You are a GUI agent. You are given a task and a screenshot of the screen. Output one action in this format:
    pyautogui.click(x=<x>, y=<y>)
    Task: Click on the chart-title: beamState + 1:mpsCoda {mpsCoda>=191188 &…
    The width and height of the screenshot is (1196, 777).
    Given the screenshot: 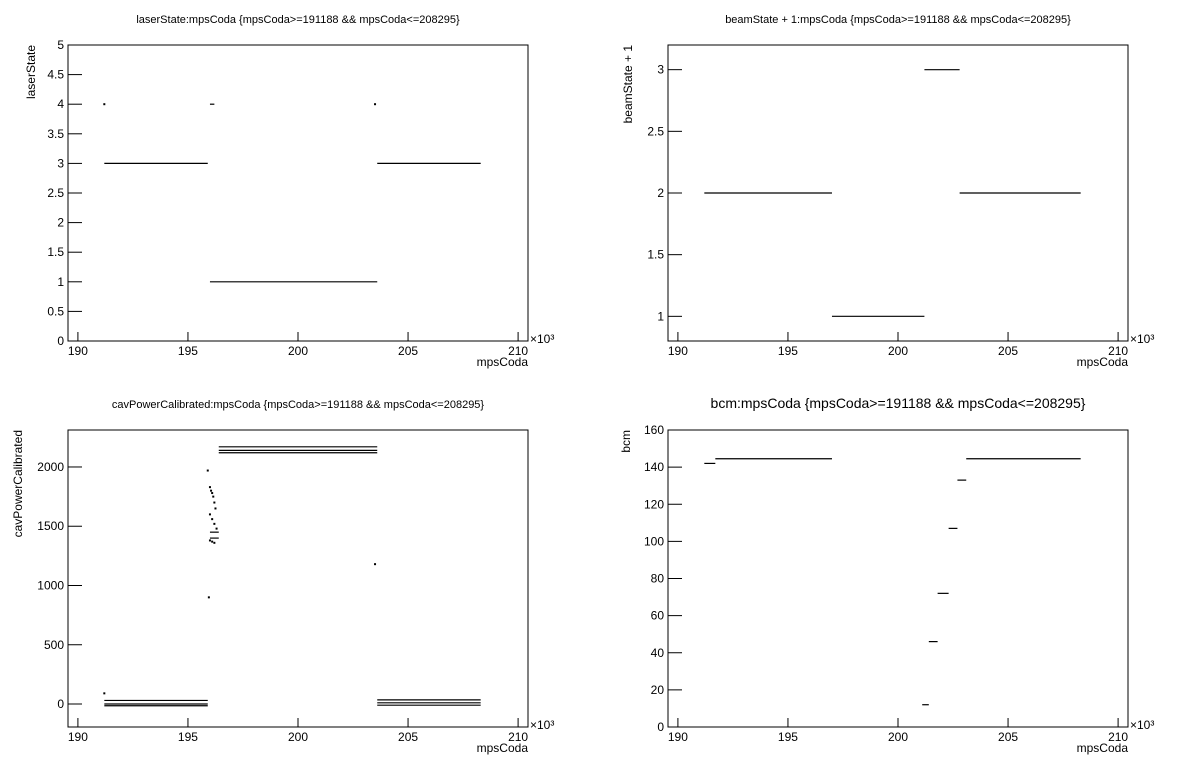 What is the action you would take?
    pyautogui.click(x=898, y=20)
    